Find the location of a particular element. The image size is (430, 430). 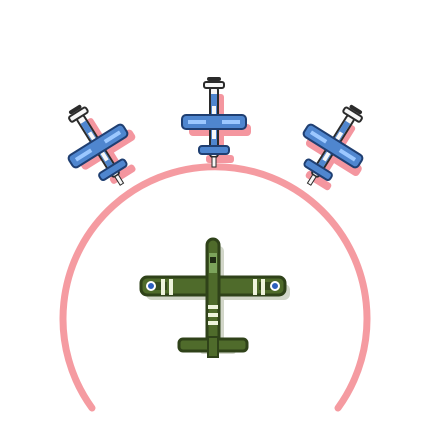

escort-plane-center is located at coordinates (216, 122).